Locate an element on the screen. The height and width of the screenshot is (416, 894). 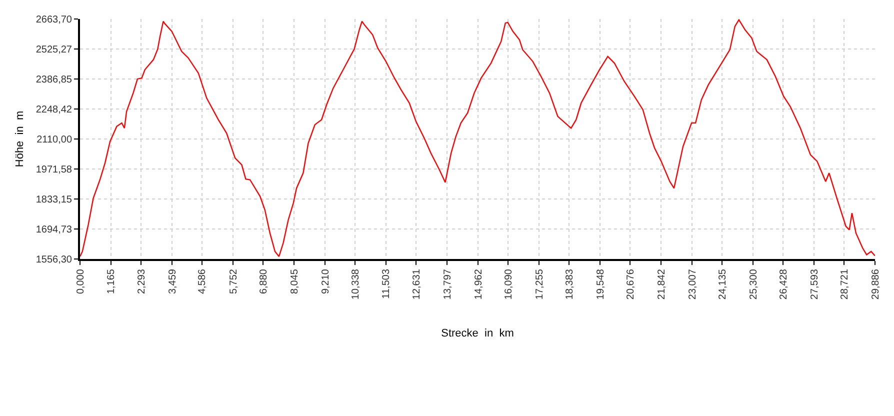
x-tick-label: 25,300 is located at coordinates (754, 284).